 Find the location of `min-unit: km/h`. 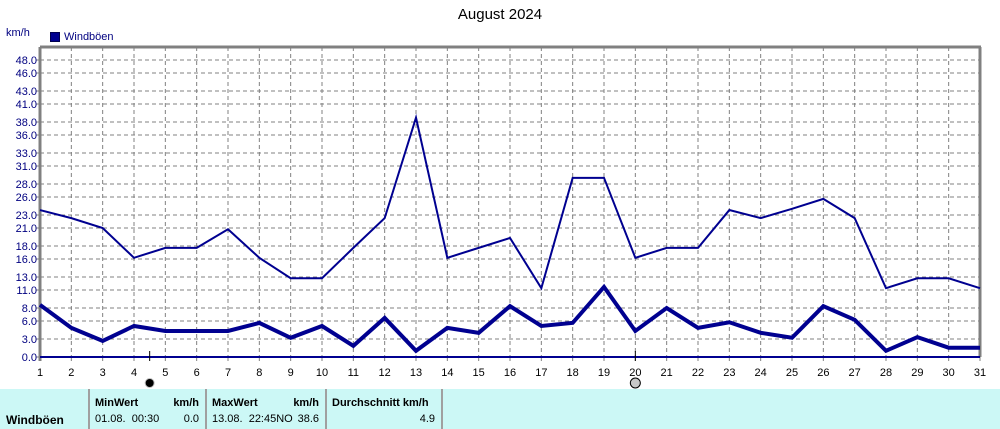

min-unit: km/h is located at coordinates (186, 403).